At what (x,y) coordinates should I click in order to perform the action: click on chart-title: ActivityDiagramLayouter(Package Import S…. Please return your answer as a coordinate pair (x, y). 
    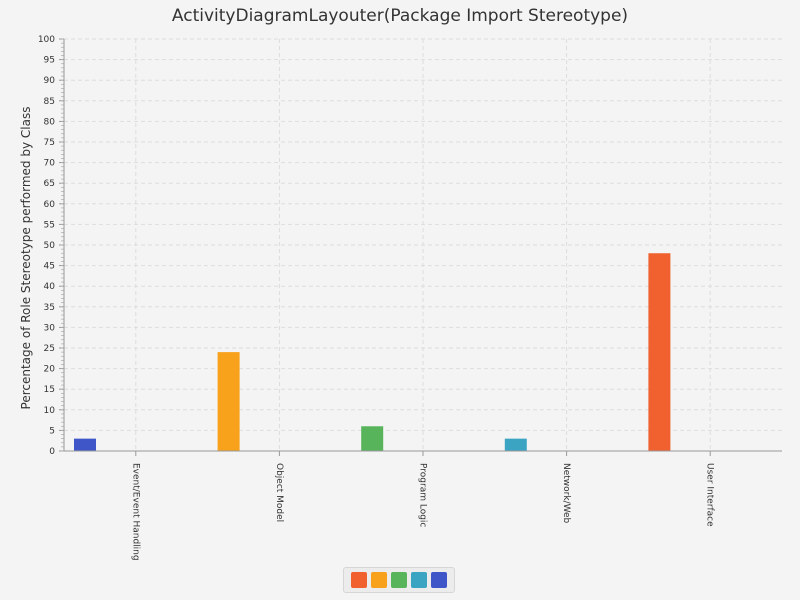
    Looking at the image, I should click on (400, 16).